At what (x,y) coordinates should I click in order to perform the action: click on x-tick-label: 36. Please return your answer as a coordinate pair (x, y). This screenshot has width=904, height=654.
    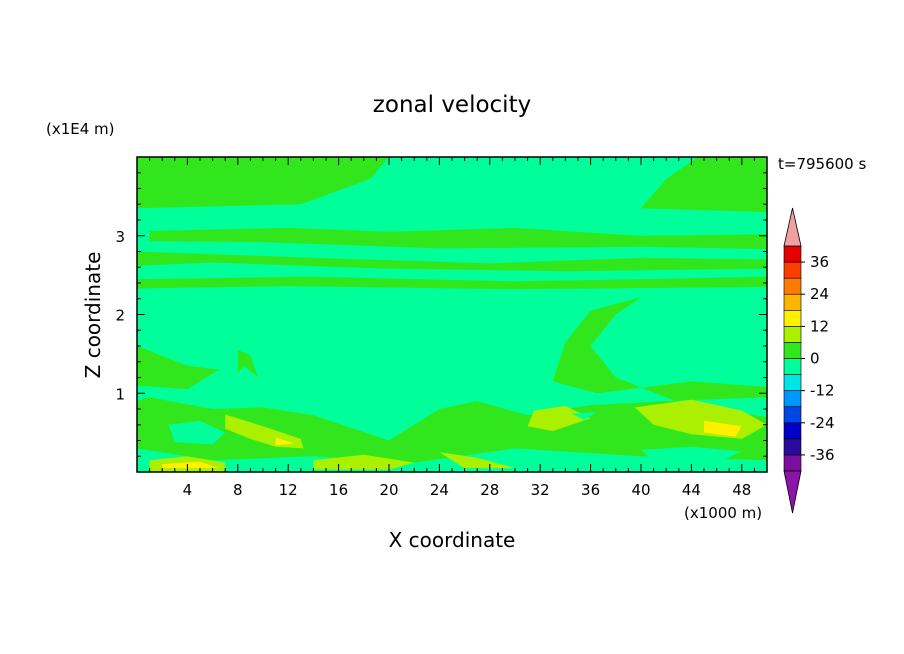
    Looking at the image, I should click on (590, 490).